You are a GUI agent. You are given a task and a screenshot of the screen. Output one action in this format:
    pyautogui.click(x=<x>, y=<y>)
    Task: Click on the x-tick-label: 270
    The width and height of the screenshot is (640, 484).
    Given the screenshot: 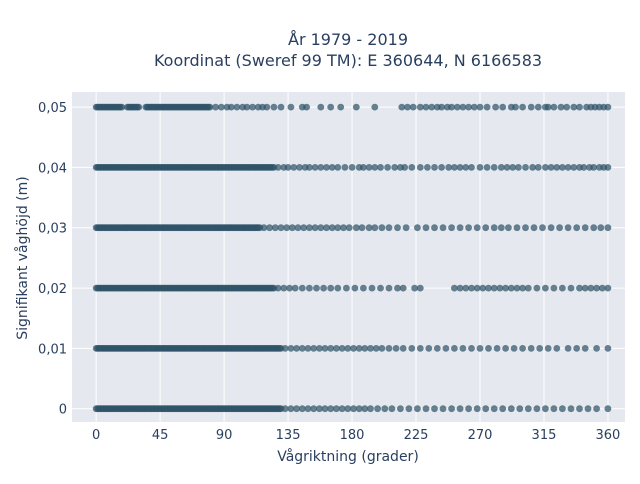 What is the action you would take?
    pyautogui.click(x=480, y=435)
    